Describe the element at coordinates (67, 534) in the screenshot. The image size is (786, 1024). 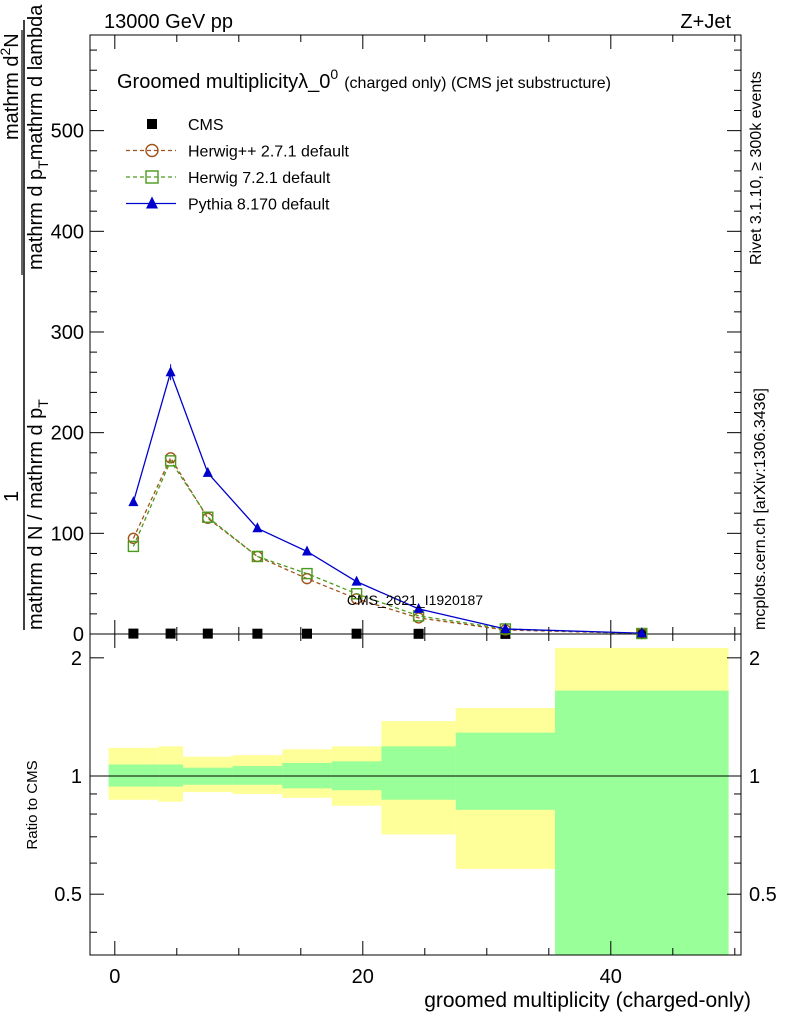
I see `y-tick-label-100: 100` at that location.